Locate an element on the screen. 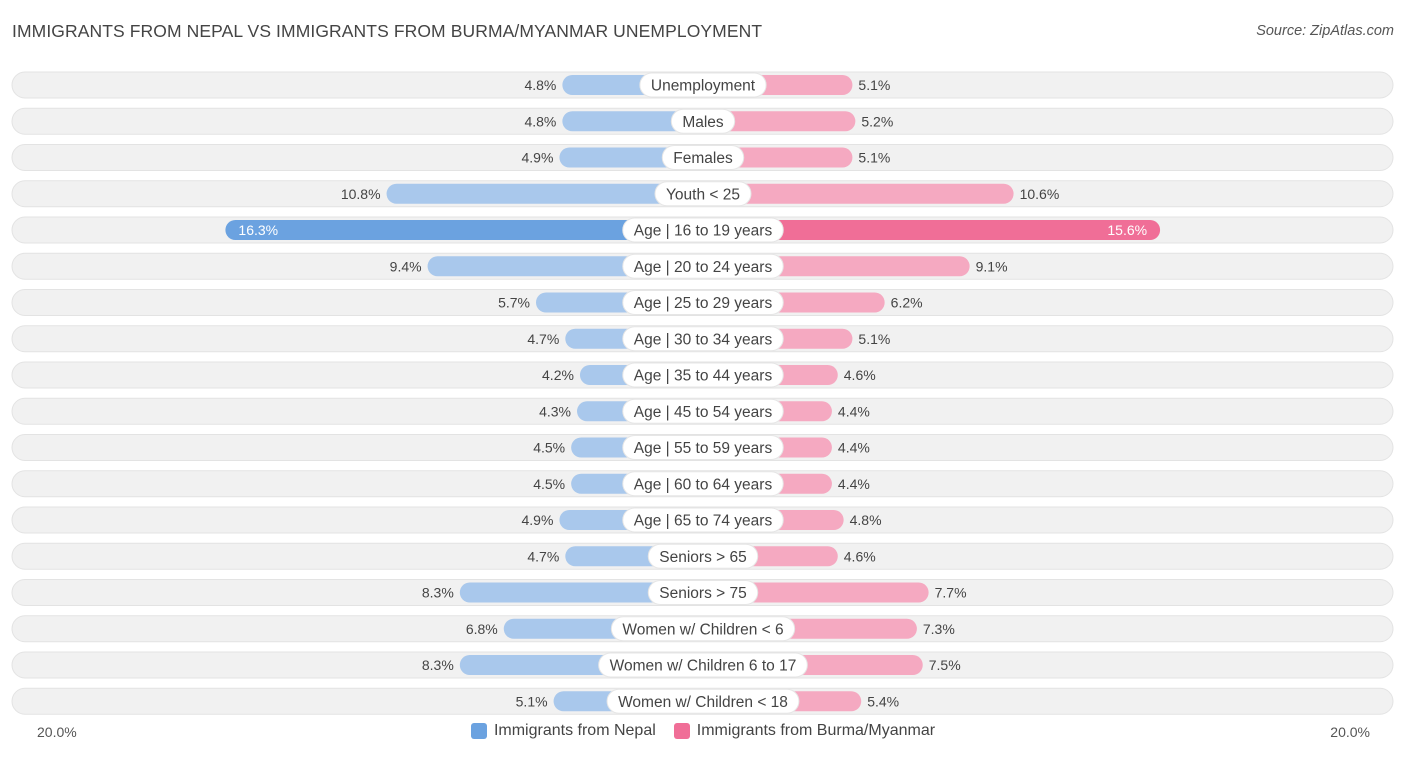 The height and width of the screenshot is (757, 1406). value-label-burma-age-20-to-24-years: 9.1% is located at coordinates (992, 266).